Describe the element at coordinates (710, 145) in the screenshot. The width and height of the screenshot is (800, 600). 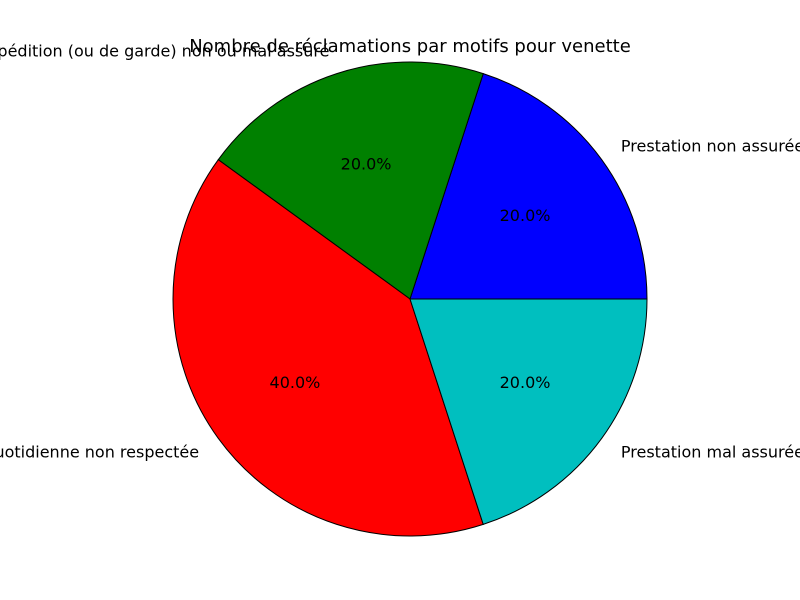
I see `slice-category-label: Prestation non assurée` at that location.